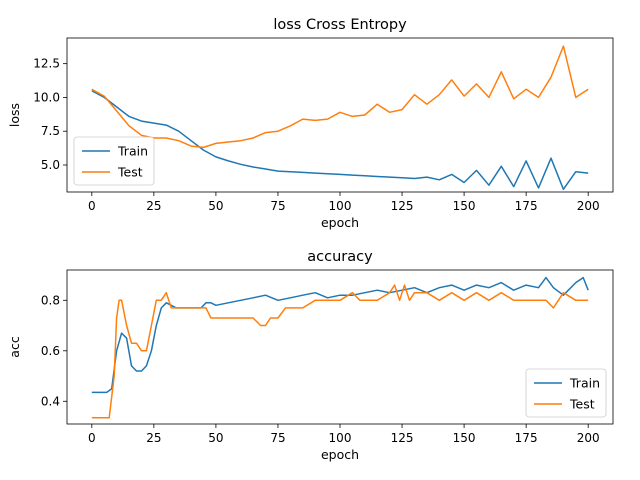  Describe the element at coordinates (340, 257) in the screenshot. I see `chart-title: accuracy` at that location.